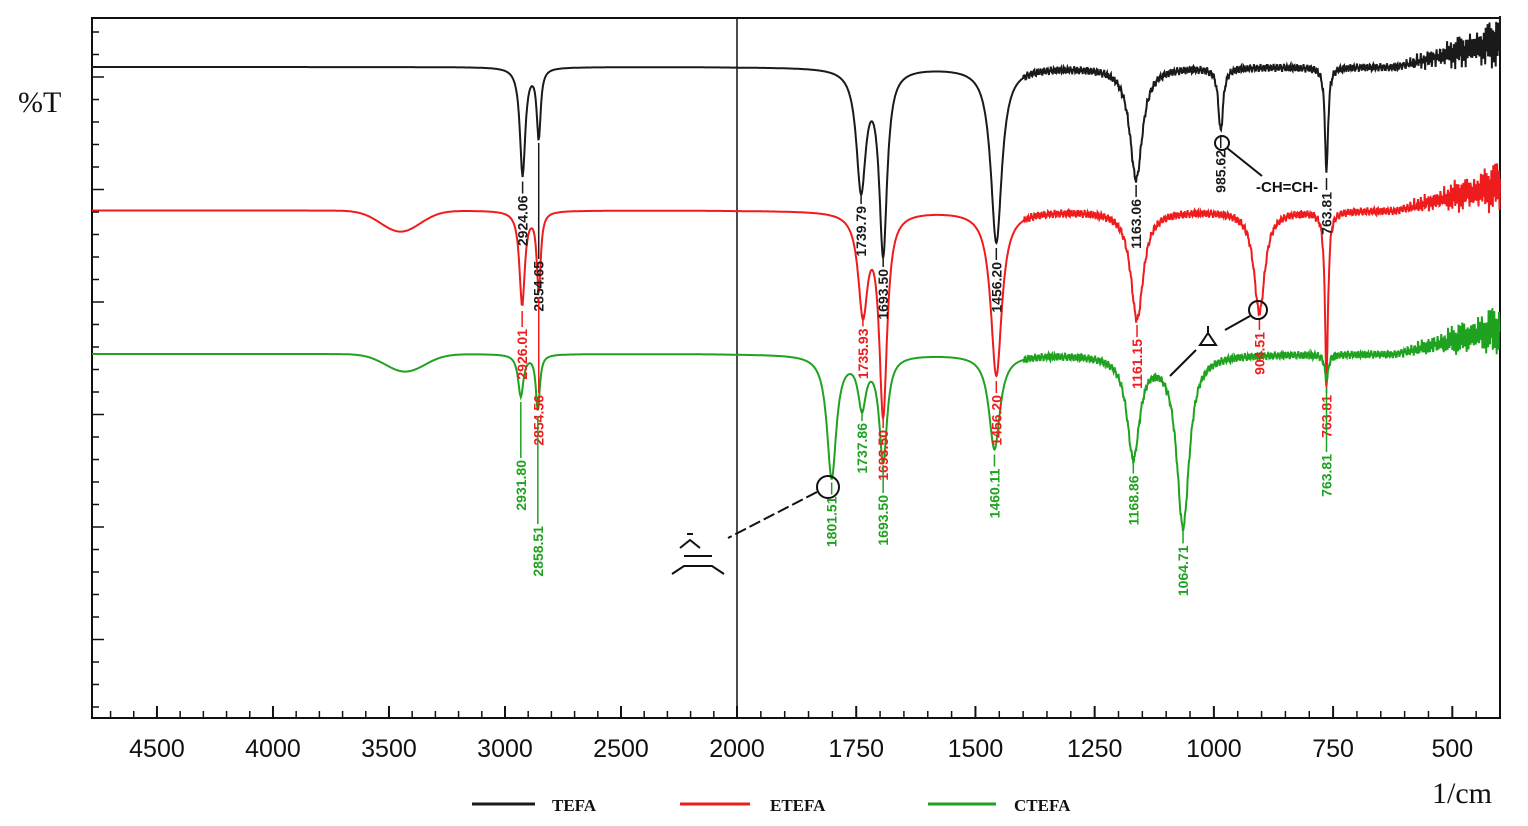  What do you see at coordinates (1133, 500) in the screenshot?
I see `peak-label: 1168.86` at bounding box center [1133, 500].